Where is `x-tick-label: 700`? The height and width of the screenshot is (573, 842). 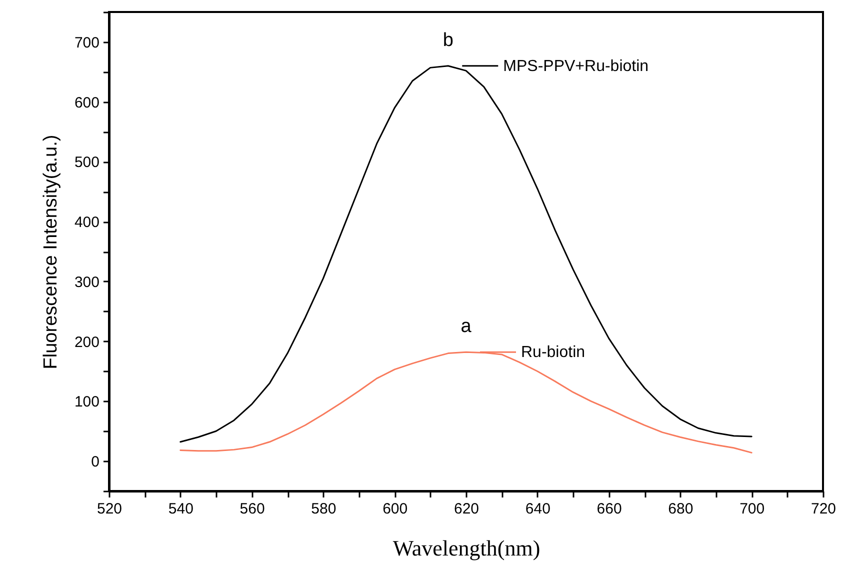
x-tick-label: 700 is located at coordinates (752, 509).